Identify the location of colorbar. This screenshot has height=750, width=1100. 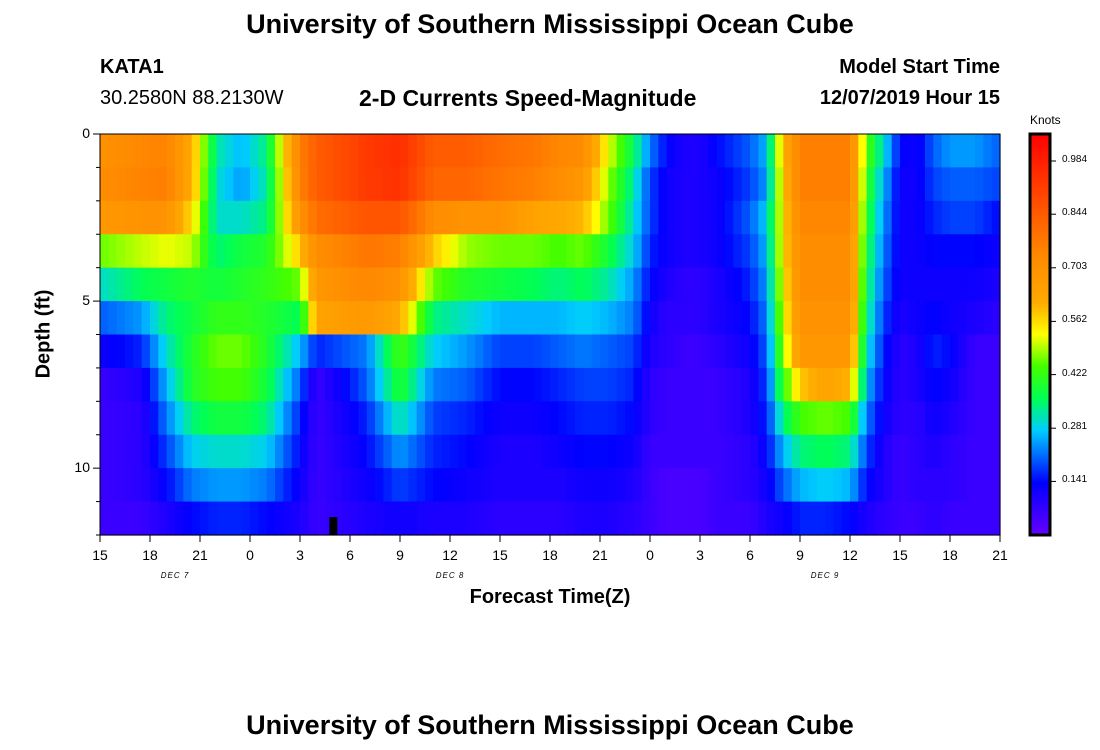
(1040, 334).